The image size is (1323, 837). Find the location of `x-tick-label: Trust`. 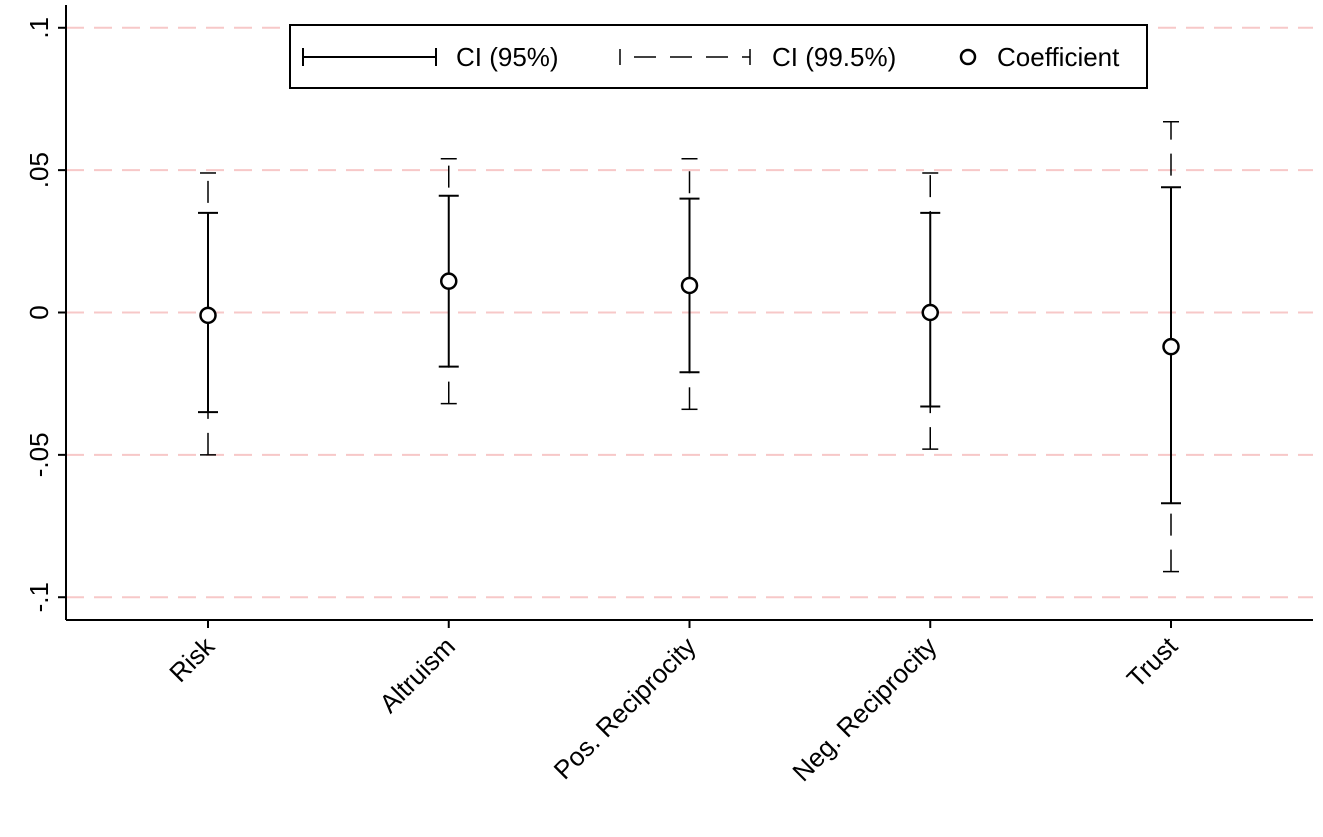

x-tick-label: Trust is located at coordinates (1152, 661).